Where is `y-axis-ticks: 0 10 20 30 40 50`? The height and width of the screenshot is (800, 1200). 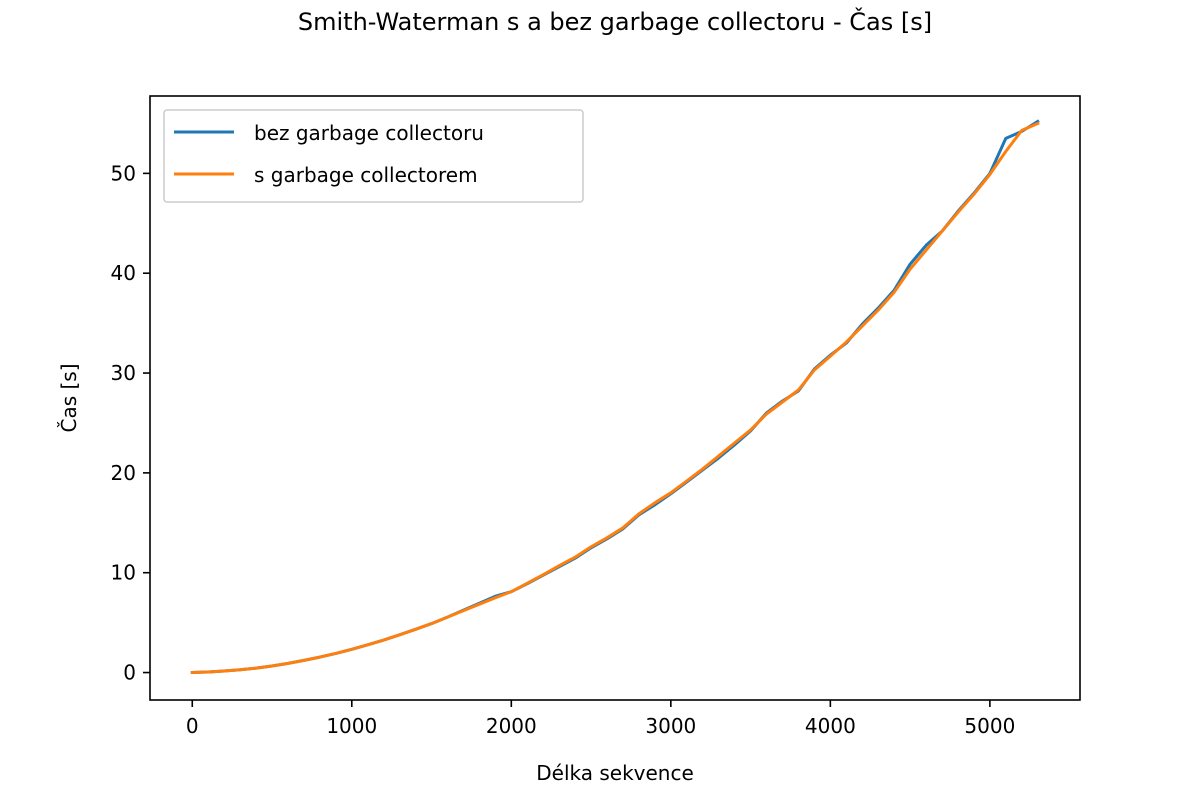
y-axis-ticks: 0 10 20 30 40 50 is located at coordinates (130, 423).